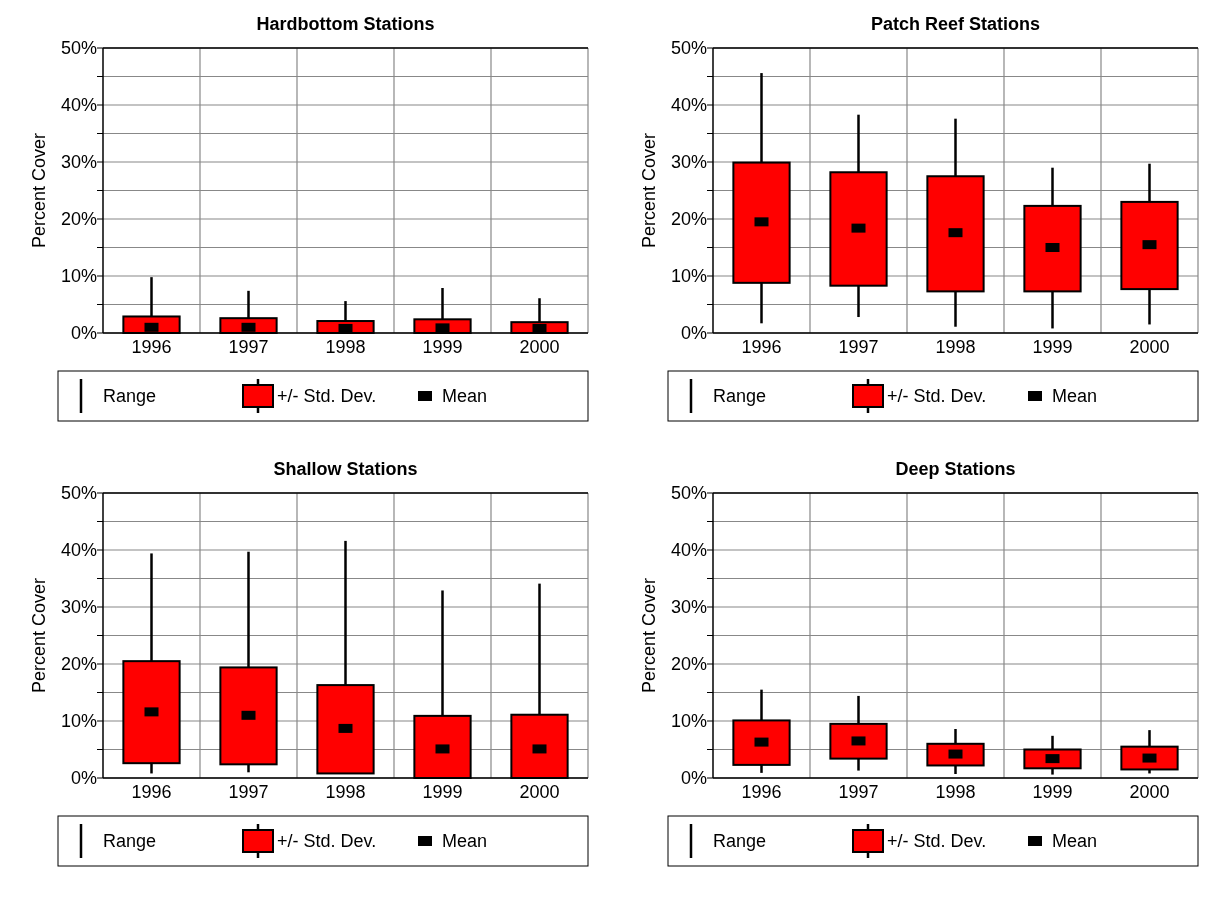  I want to click on chart-title: Patch Reef Stations, so click(955, 24).